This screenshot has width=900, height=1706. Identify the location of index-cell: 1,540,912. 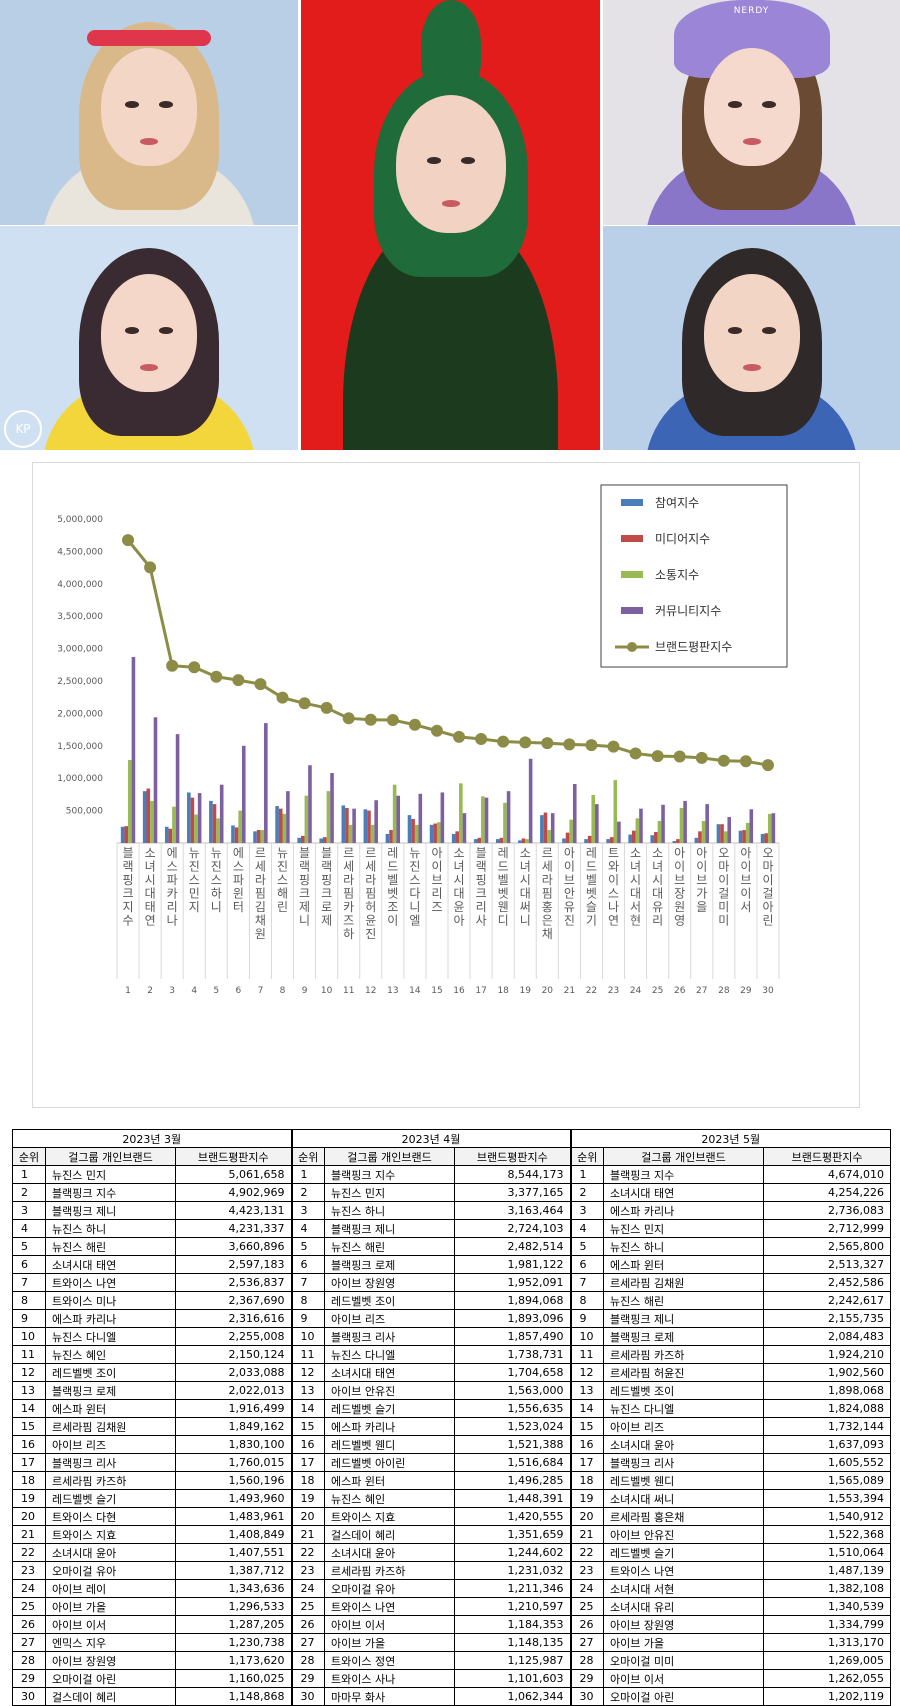
(827, 1516).